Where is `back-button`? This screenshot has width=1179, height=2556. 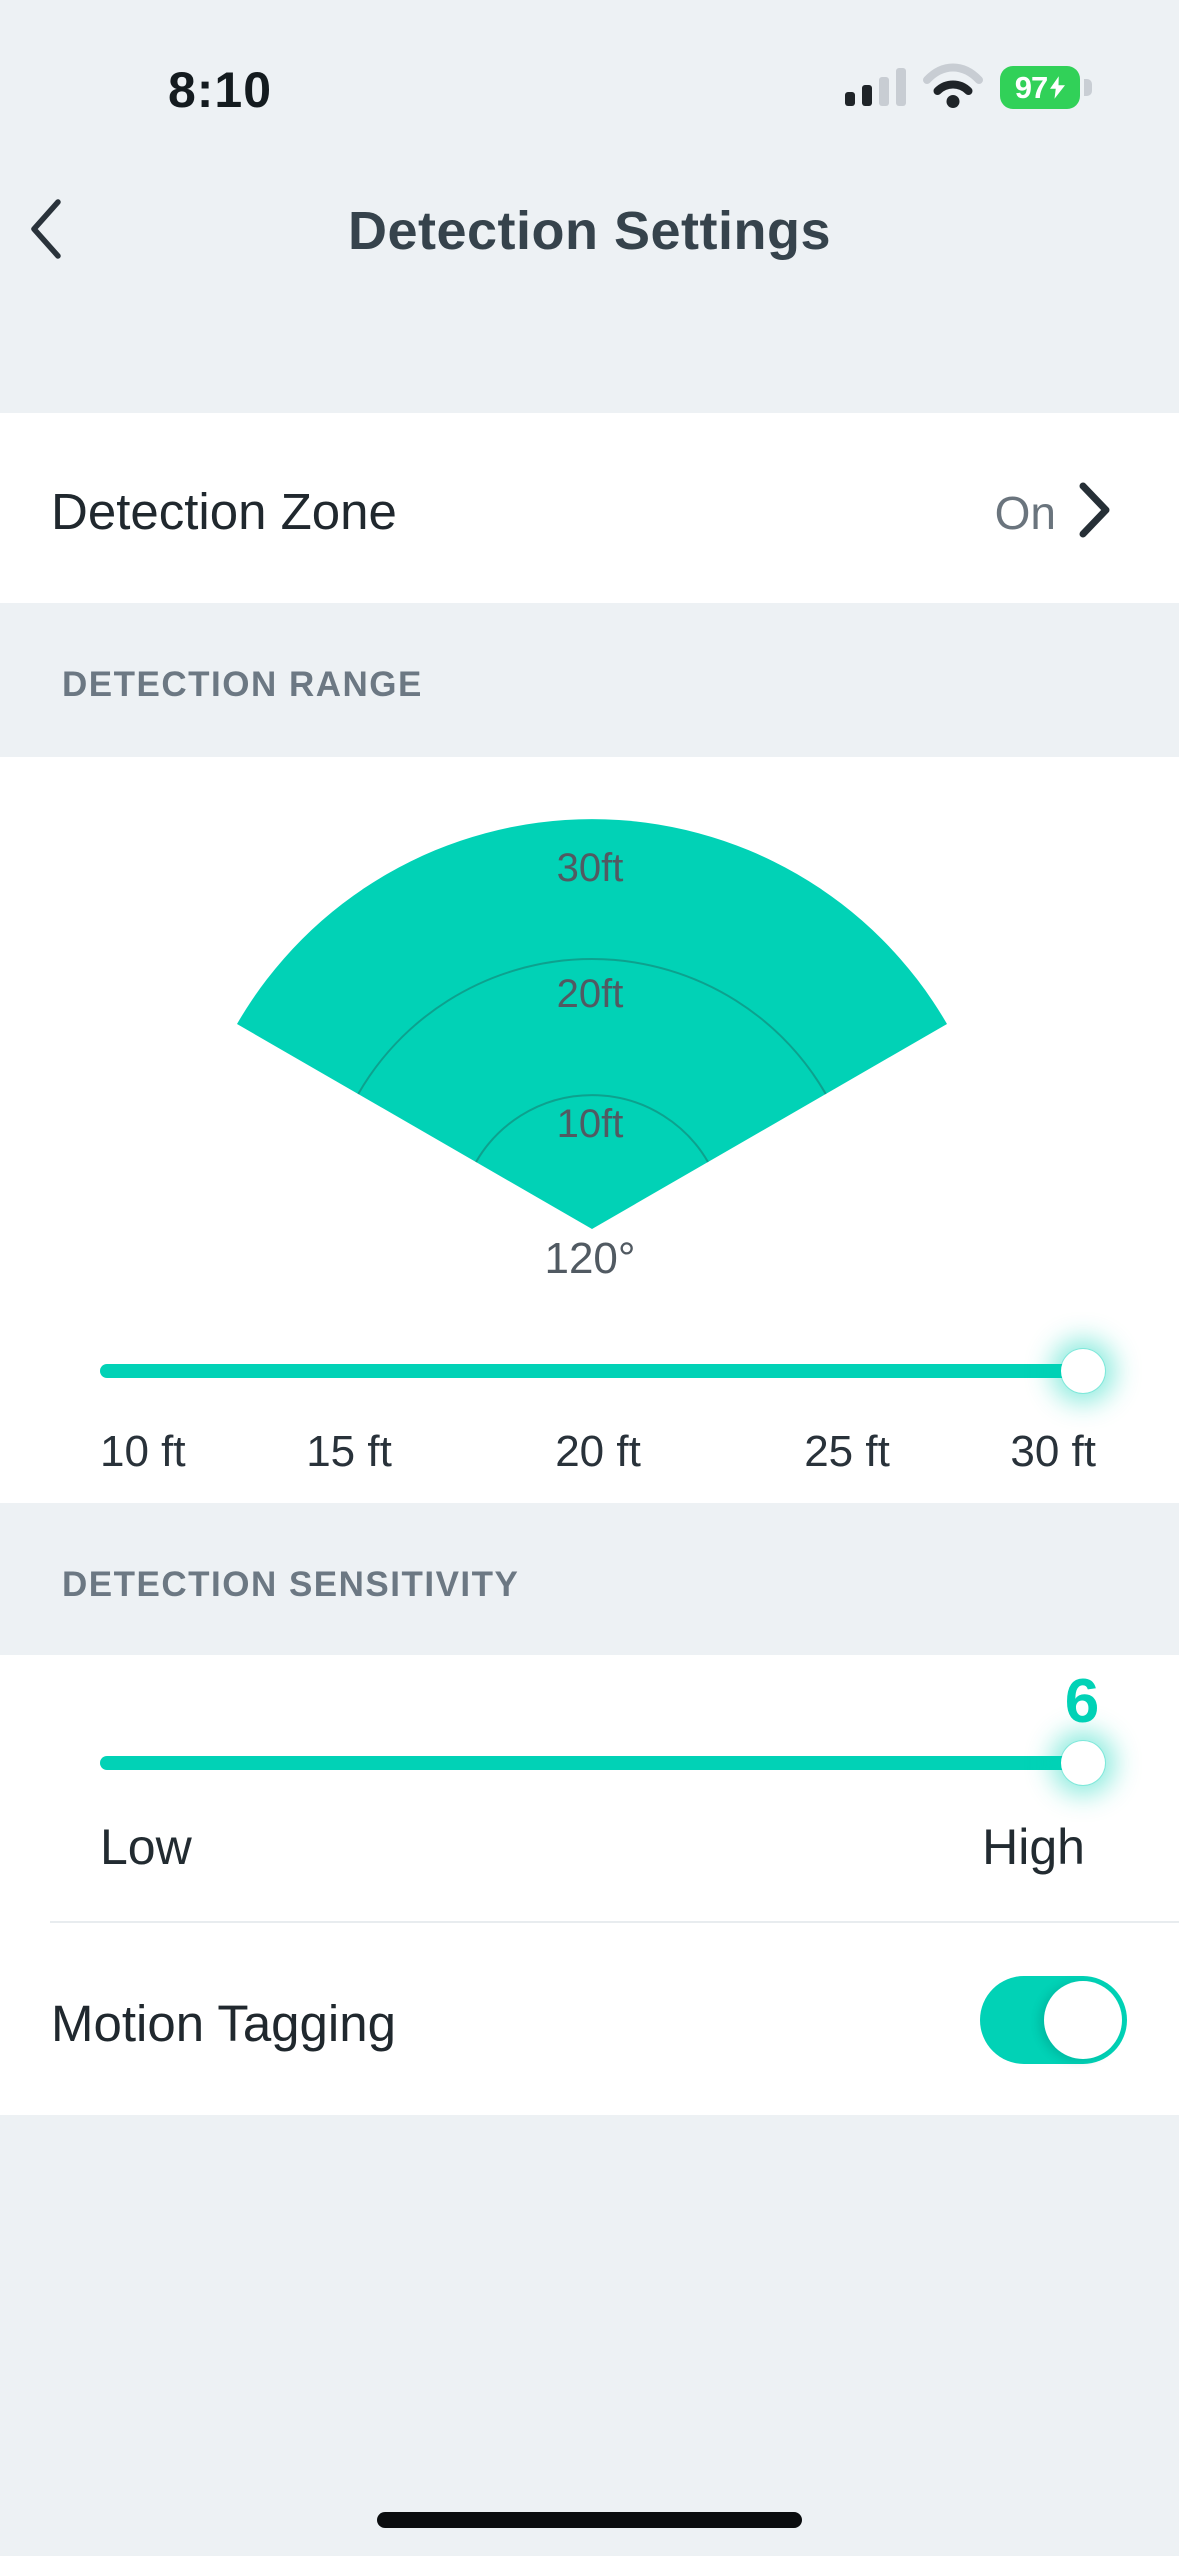 back-button is located at coordinates (45, 229).